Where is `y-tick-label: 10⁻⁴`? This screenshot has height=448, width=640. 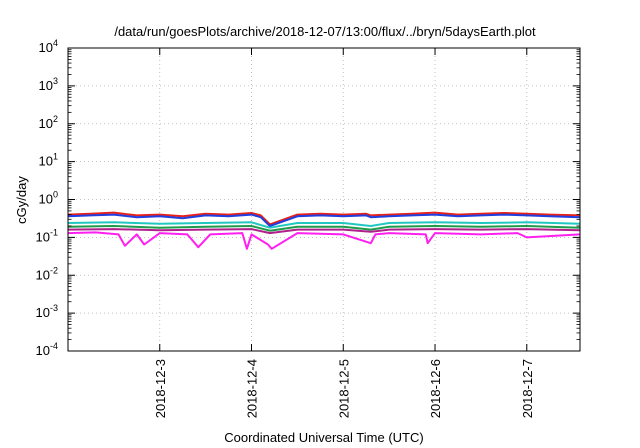 y-tick-label: 10⁻⁴ is located at coordinates (47, 349).